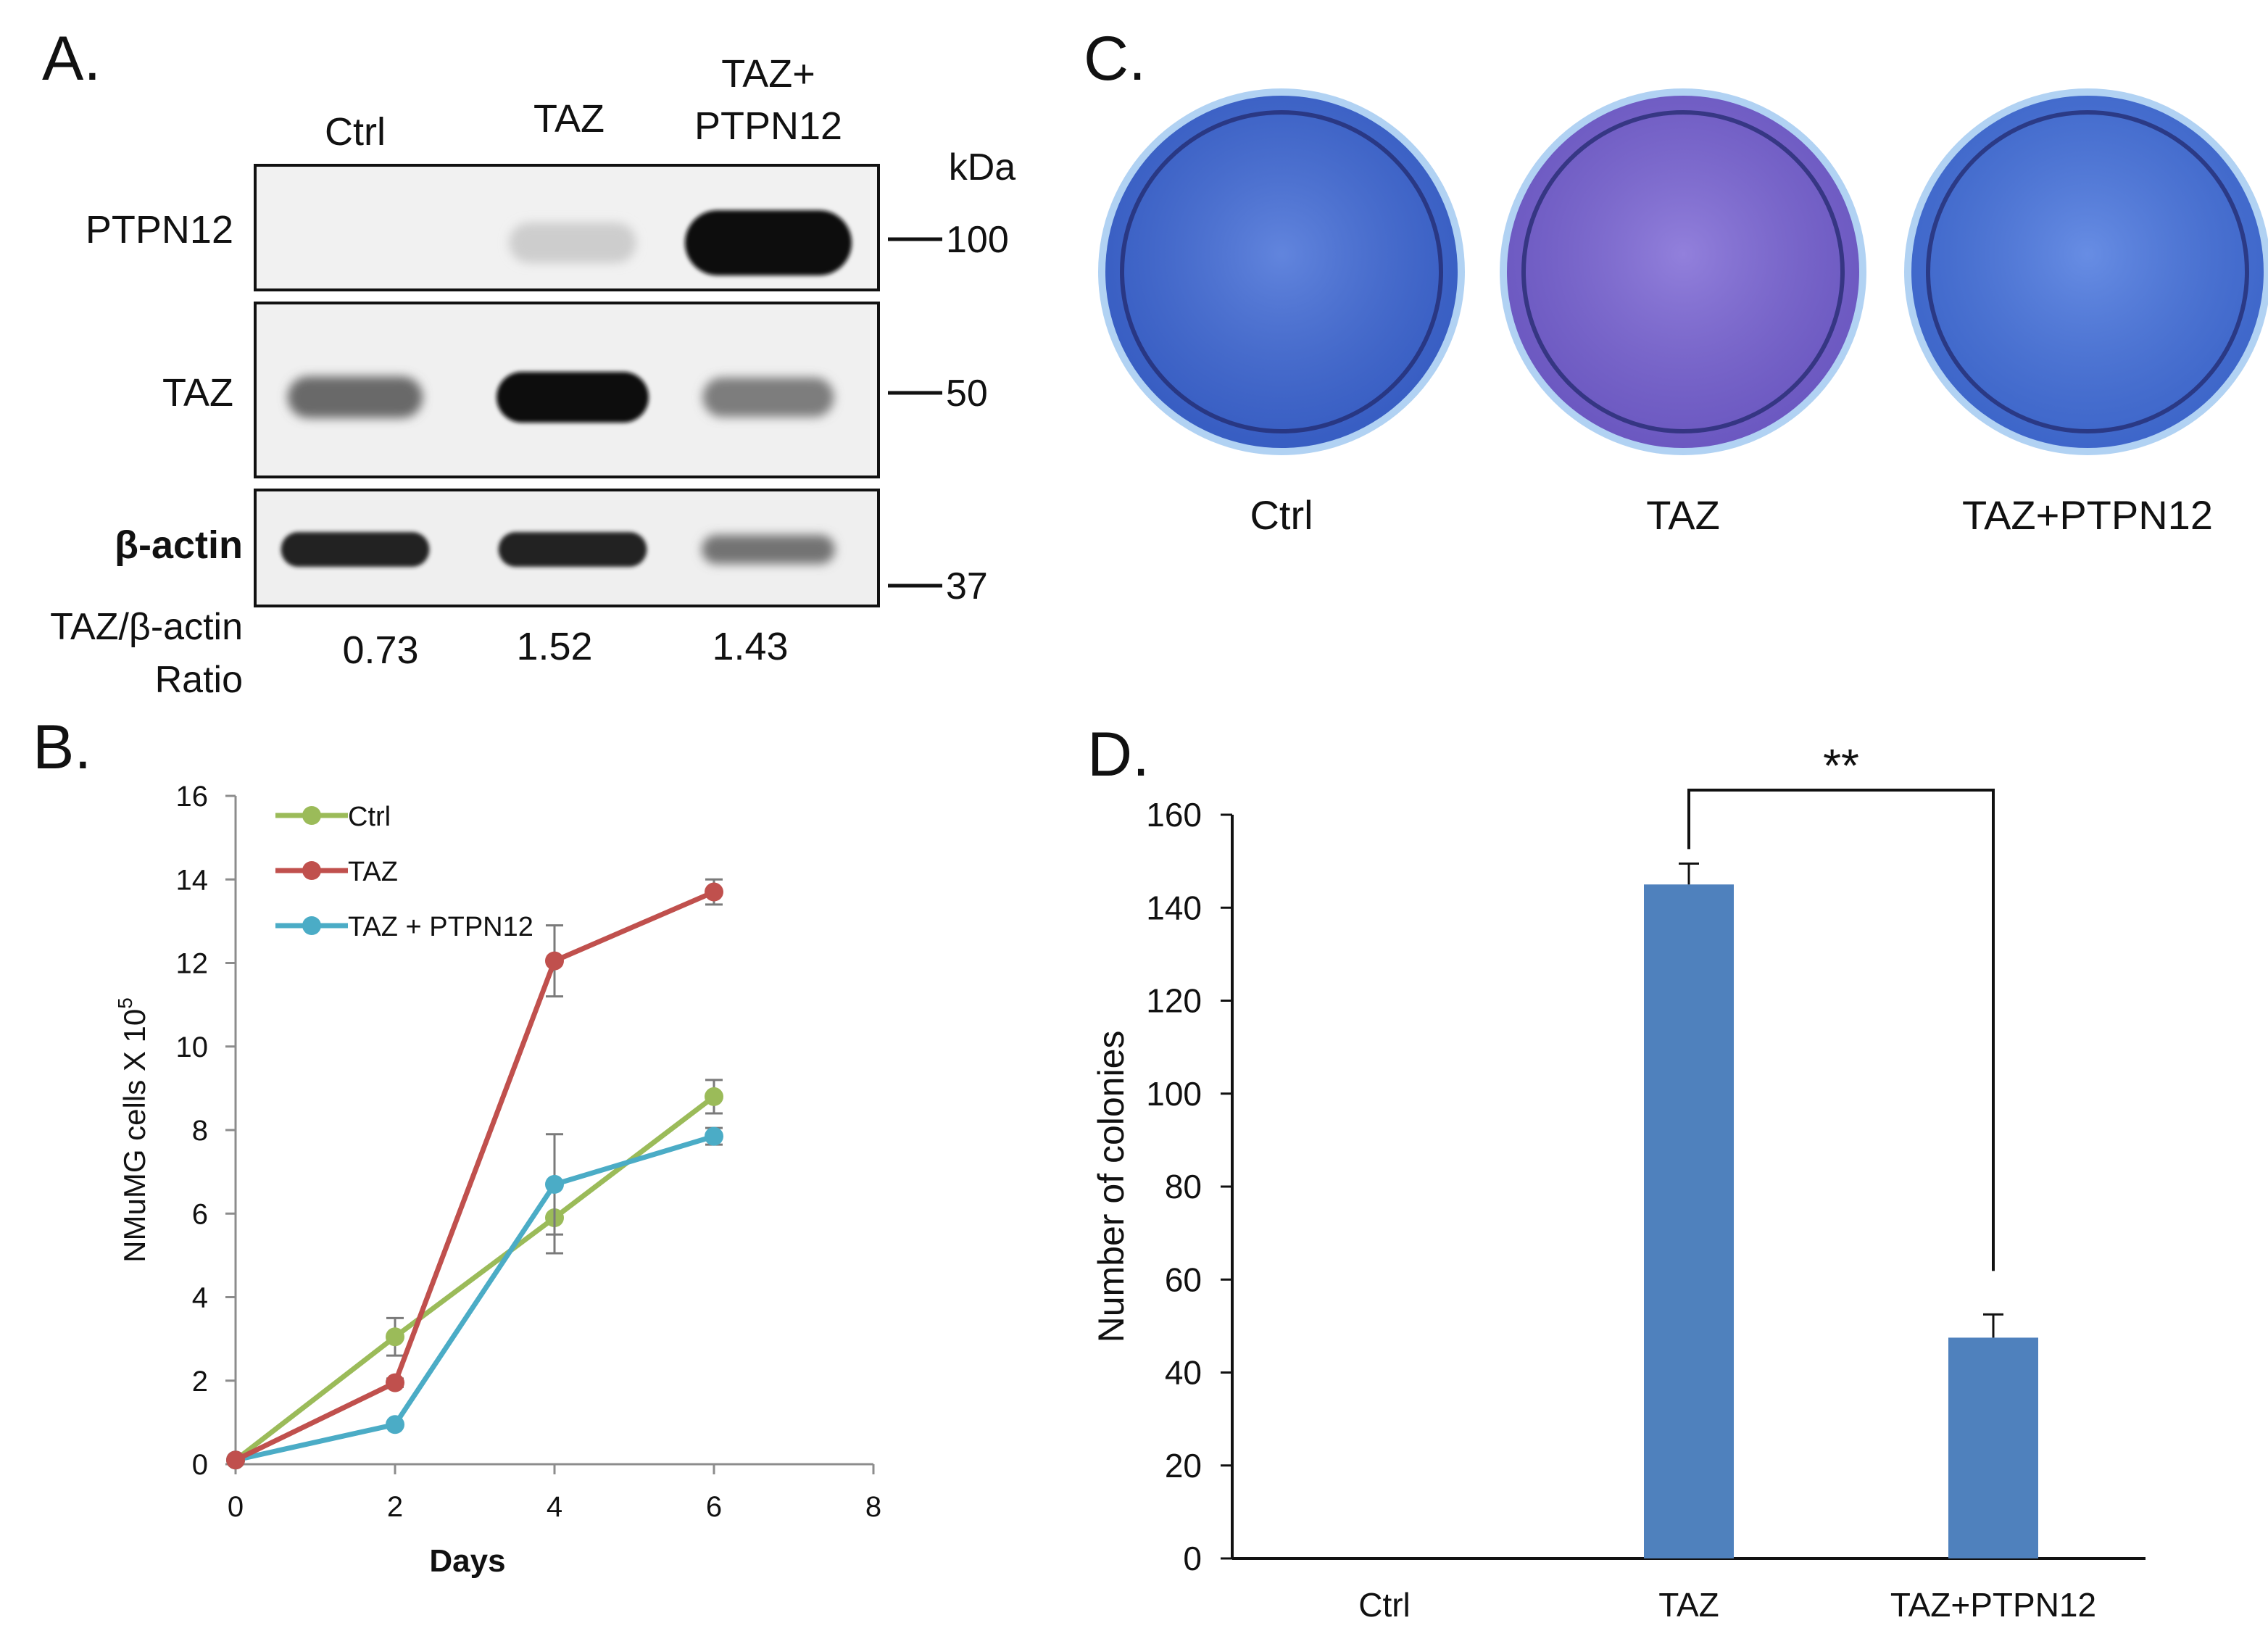 The width and height of the screenshot is (2268, 1636). I want to click on y-axis-title-text: NMuMG cells X 10, so click(134, 1136).